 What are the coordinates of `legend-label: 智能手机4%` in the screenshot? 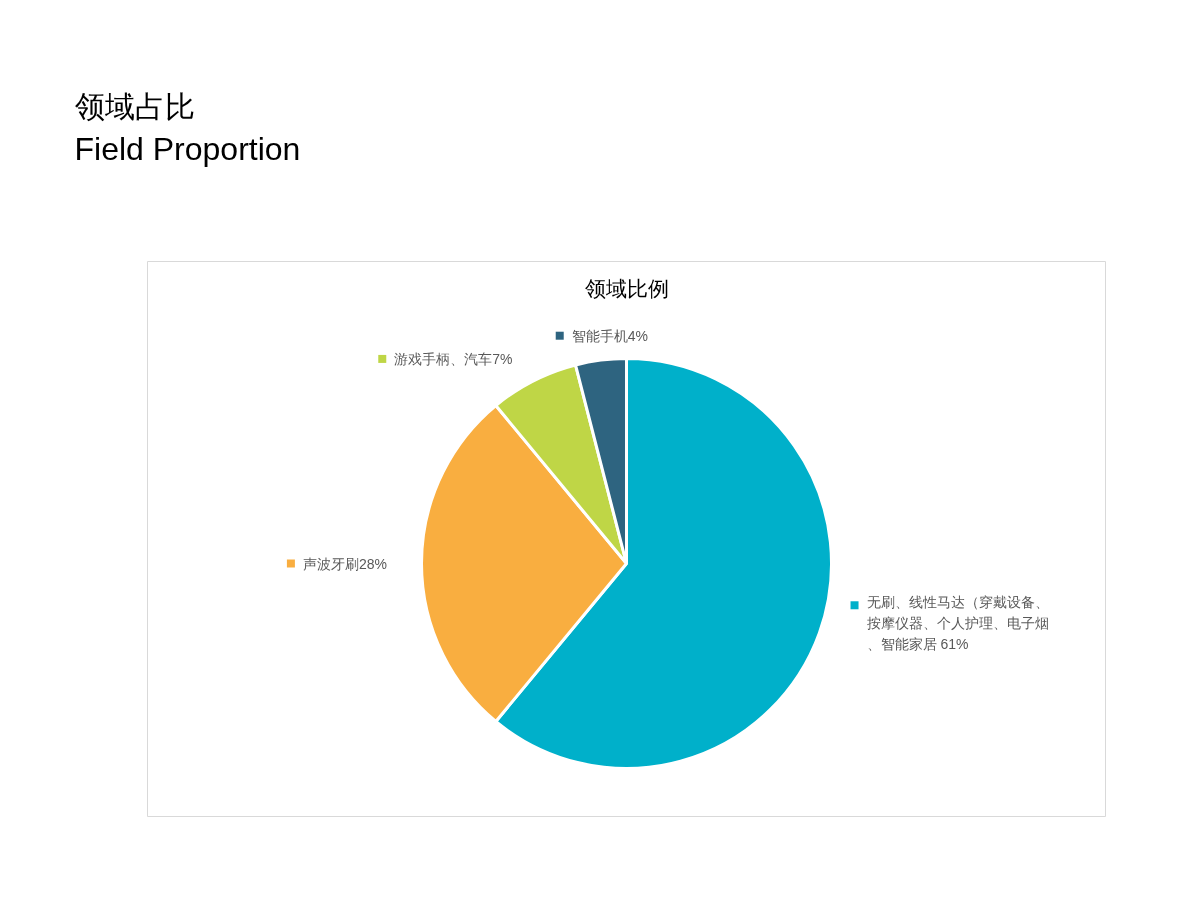 It's located at (609, 335).